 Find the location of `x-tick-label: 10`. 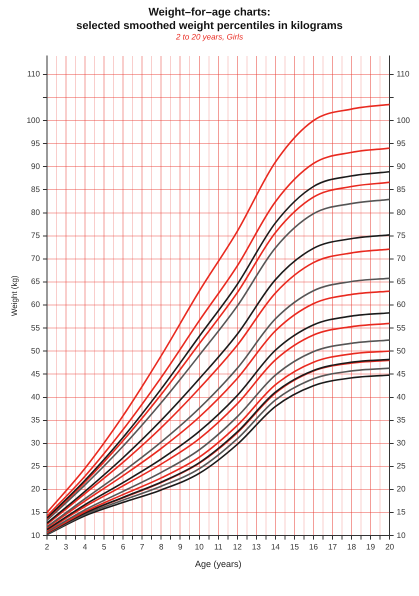

x-tick-label: 10 is located at coordinates (199, 547).